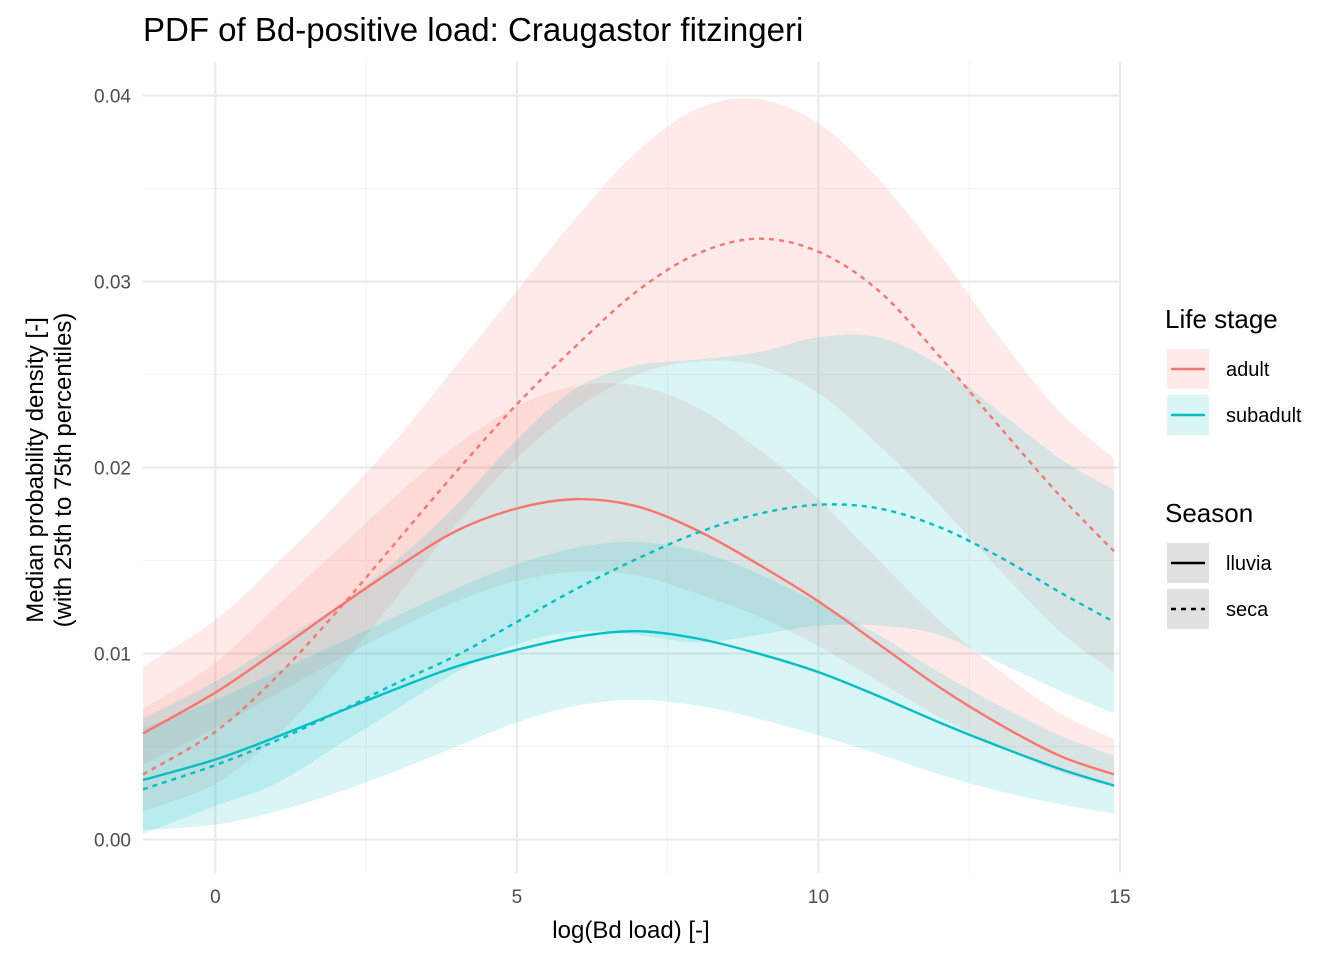 Image resolution: width=1344 pixels, height=960 pixels. Describe the element at coordinates (1119, 897) in the screenshot. I see `x-tick-label: 15` at that location.